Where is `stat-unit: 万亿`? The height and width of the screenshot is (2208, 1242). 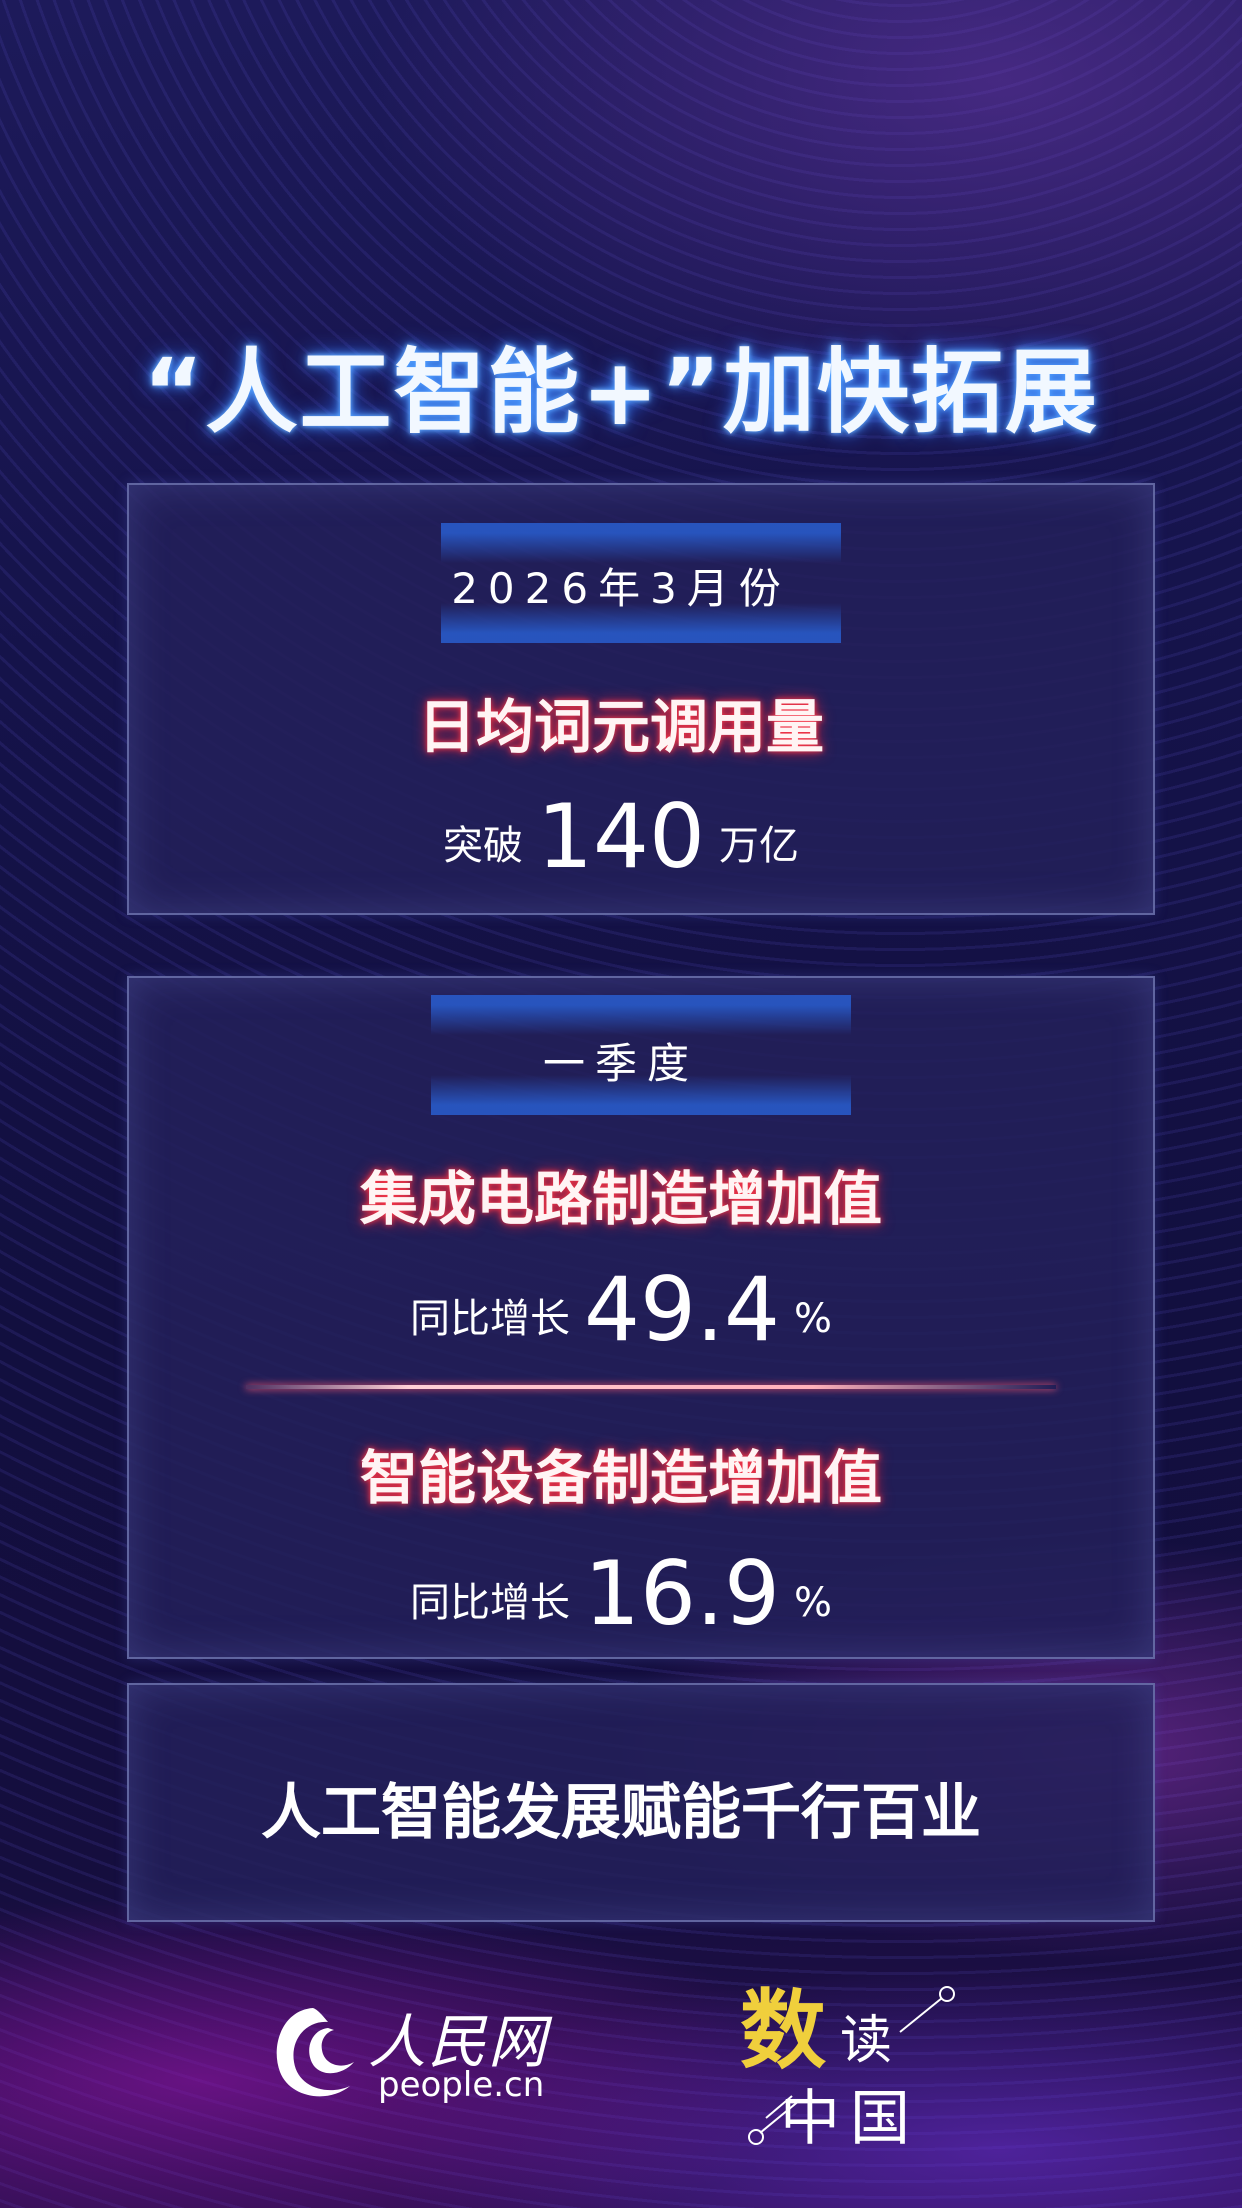
stat-unit: 万亿 is located at coordinates (758, 846).